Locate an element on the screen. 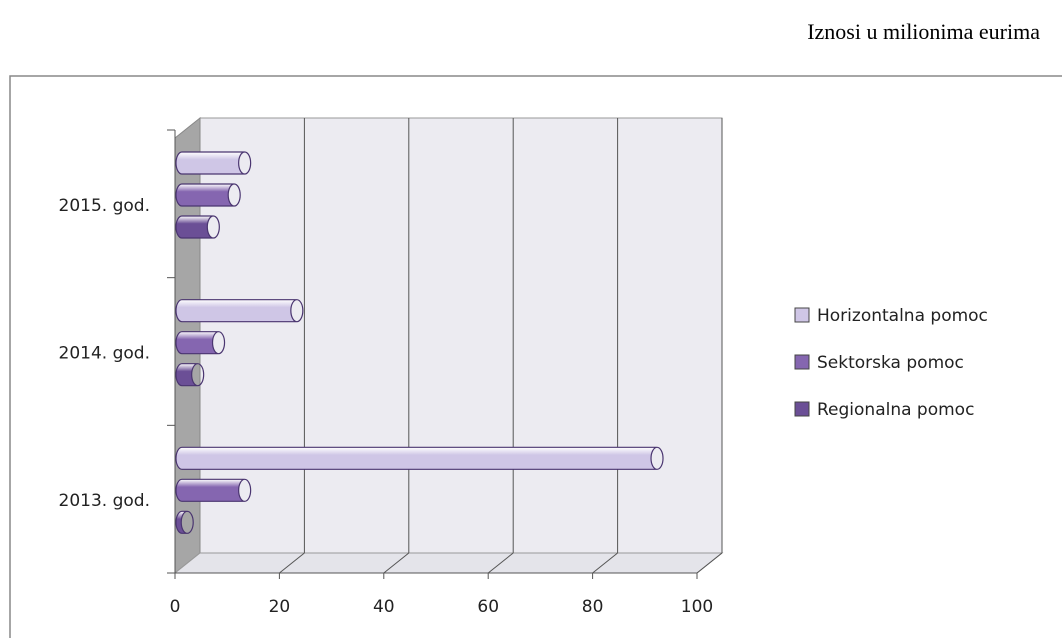 The width and height of the screenshot is (1062, 638). x-tick-label: 40 is located at coordinates (384, 607).